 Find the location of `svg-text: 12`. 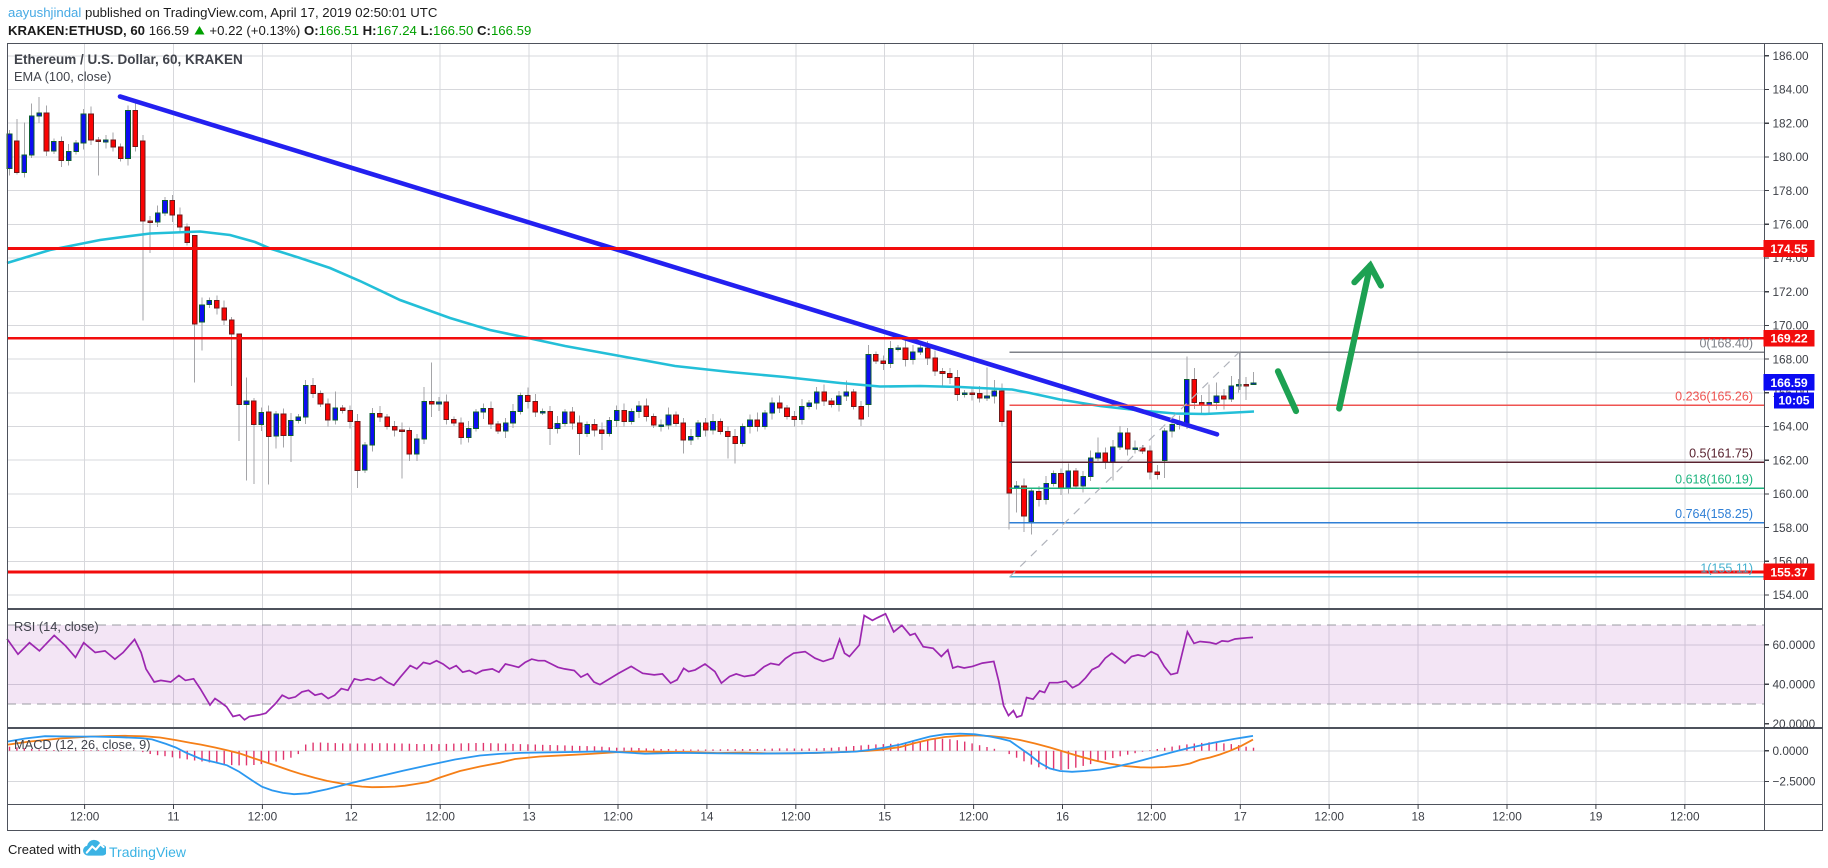

svg-text: 12 is located at coordinates (351, 817).